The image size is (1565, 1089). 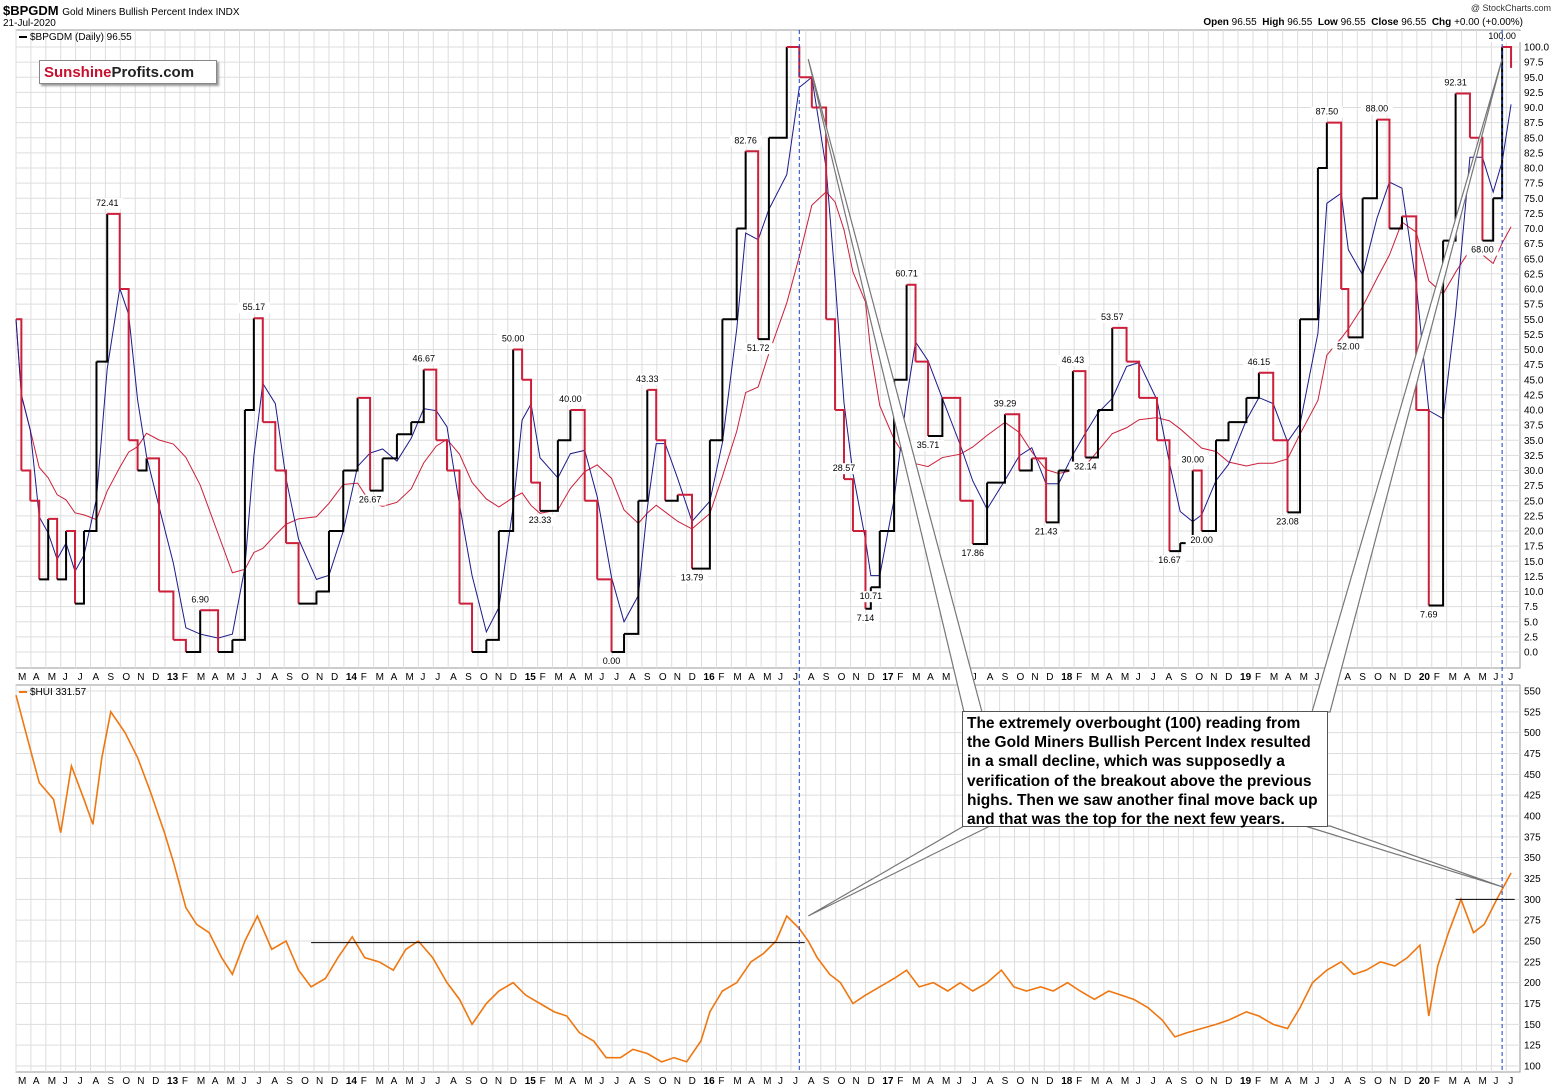 I want to click on y-tick-label: 65.0, so click(x=1534, y=259).